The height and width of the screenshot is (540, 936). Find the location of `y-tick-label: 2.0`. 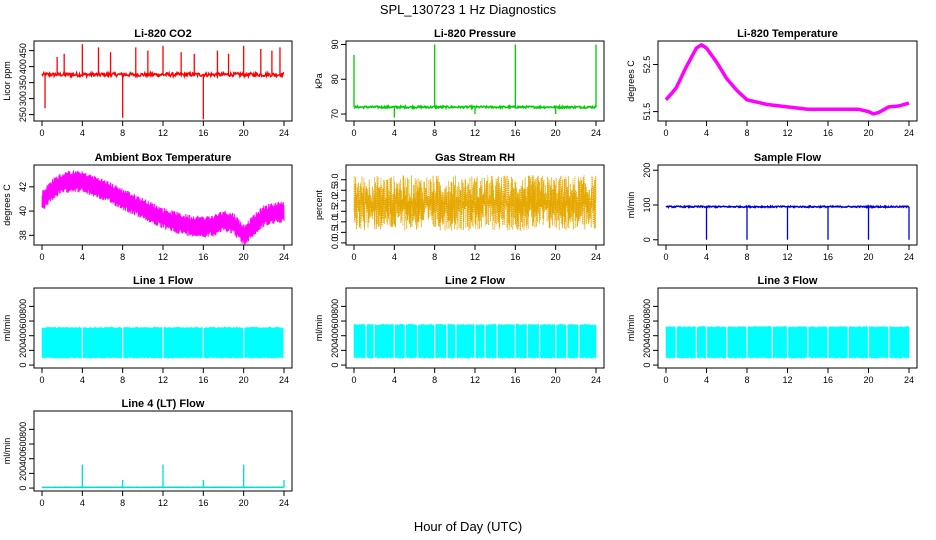

y-tick-label: 2.0 is located at coordinates (335, 201).